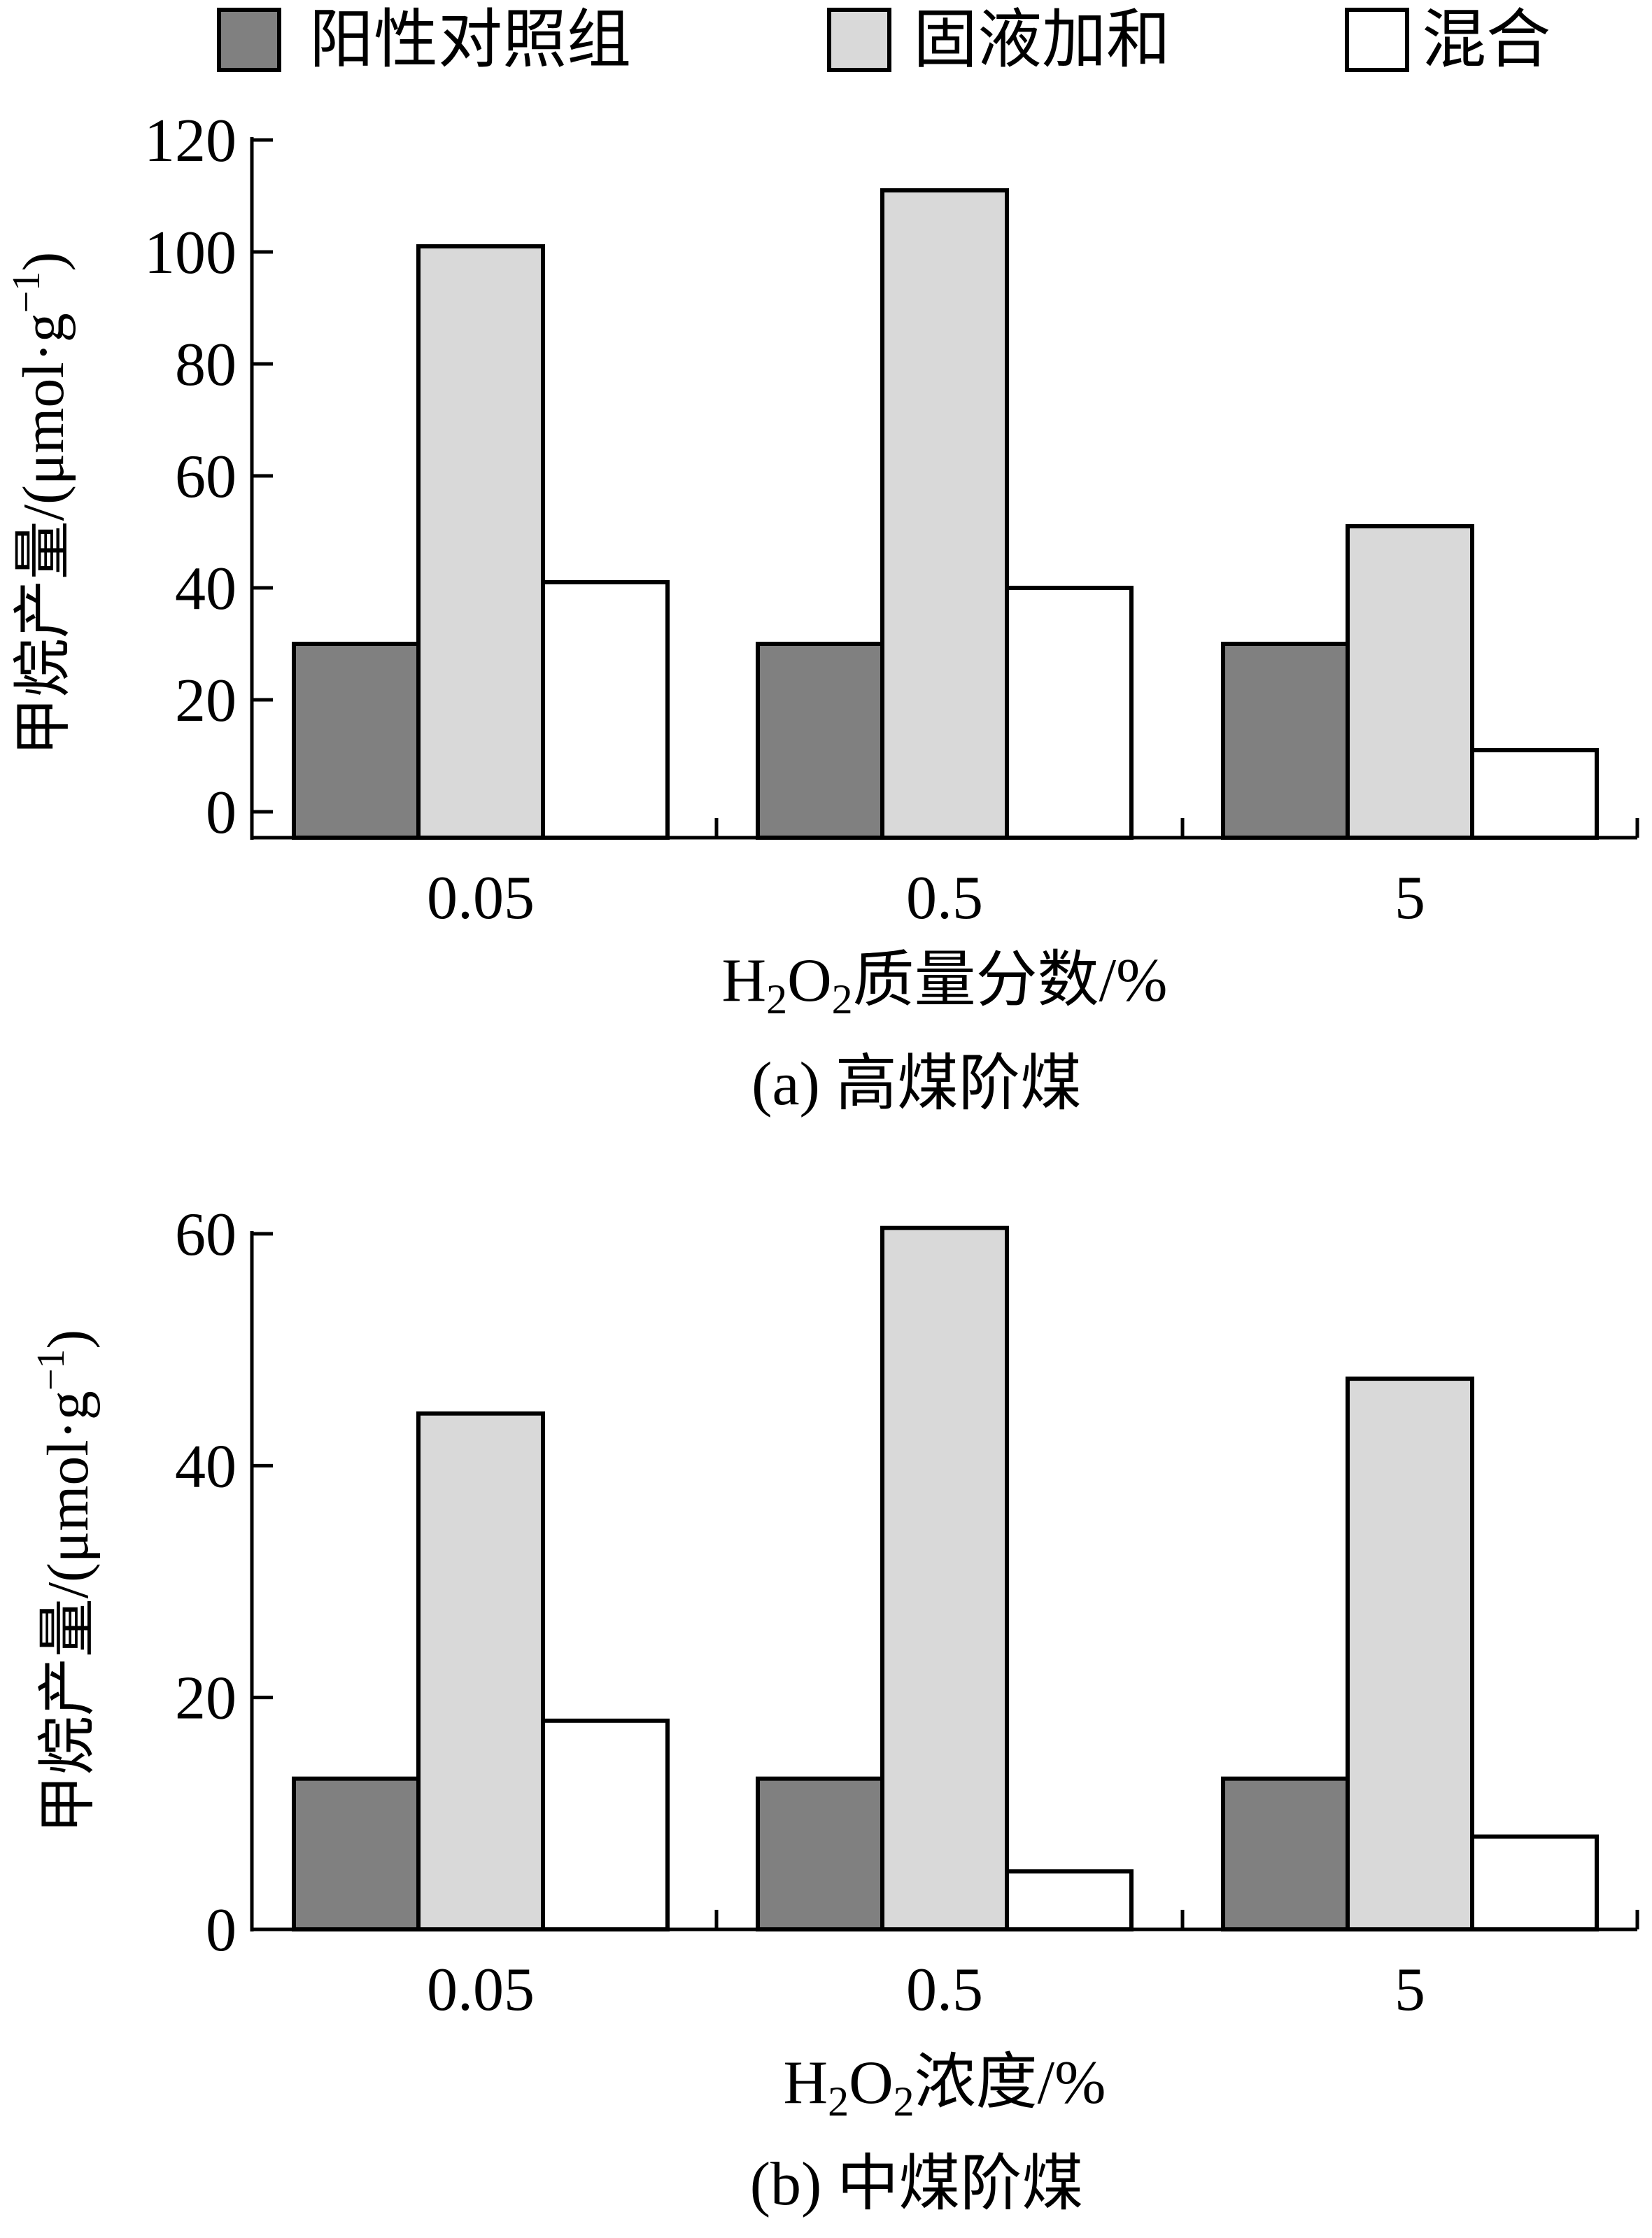  I want to click on y-tick-label: 80, so click(205, 365).